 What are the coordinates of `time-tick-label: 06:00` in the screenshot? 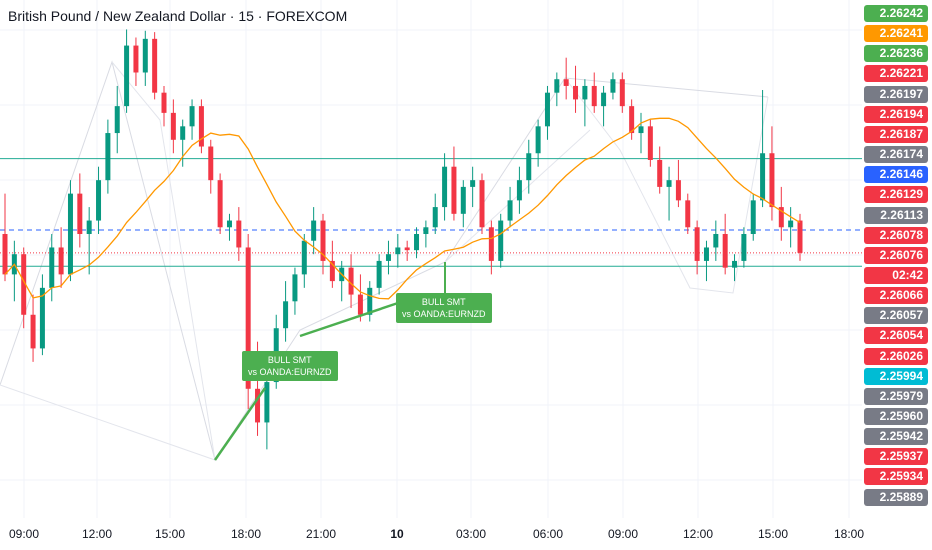 It's located at (548, 534).